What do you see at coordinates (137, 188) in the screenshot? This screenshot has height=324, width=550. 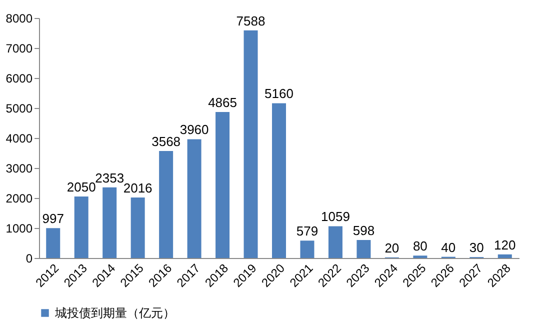 I see `data-label: 2016` at bounding box center [137, 188].